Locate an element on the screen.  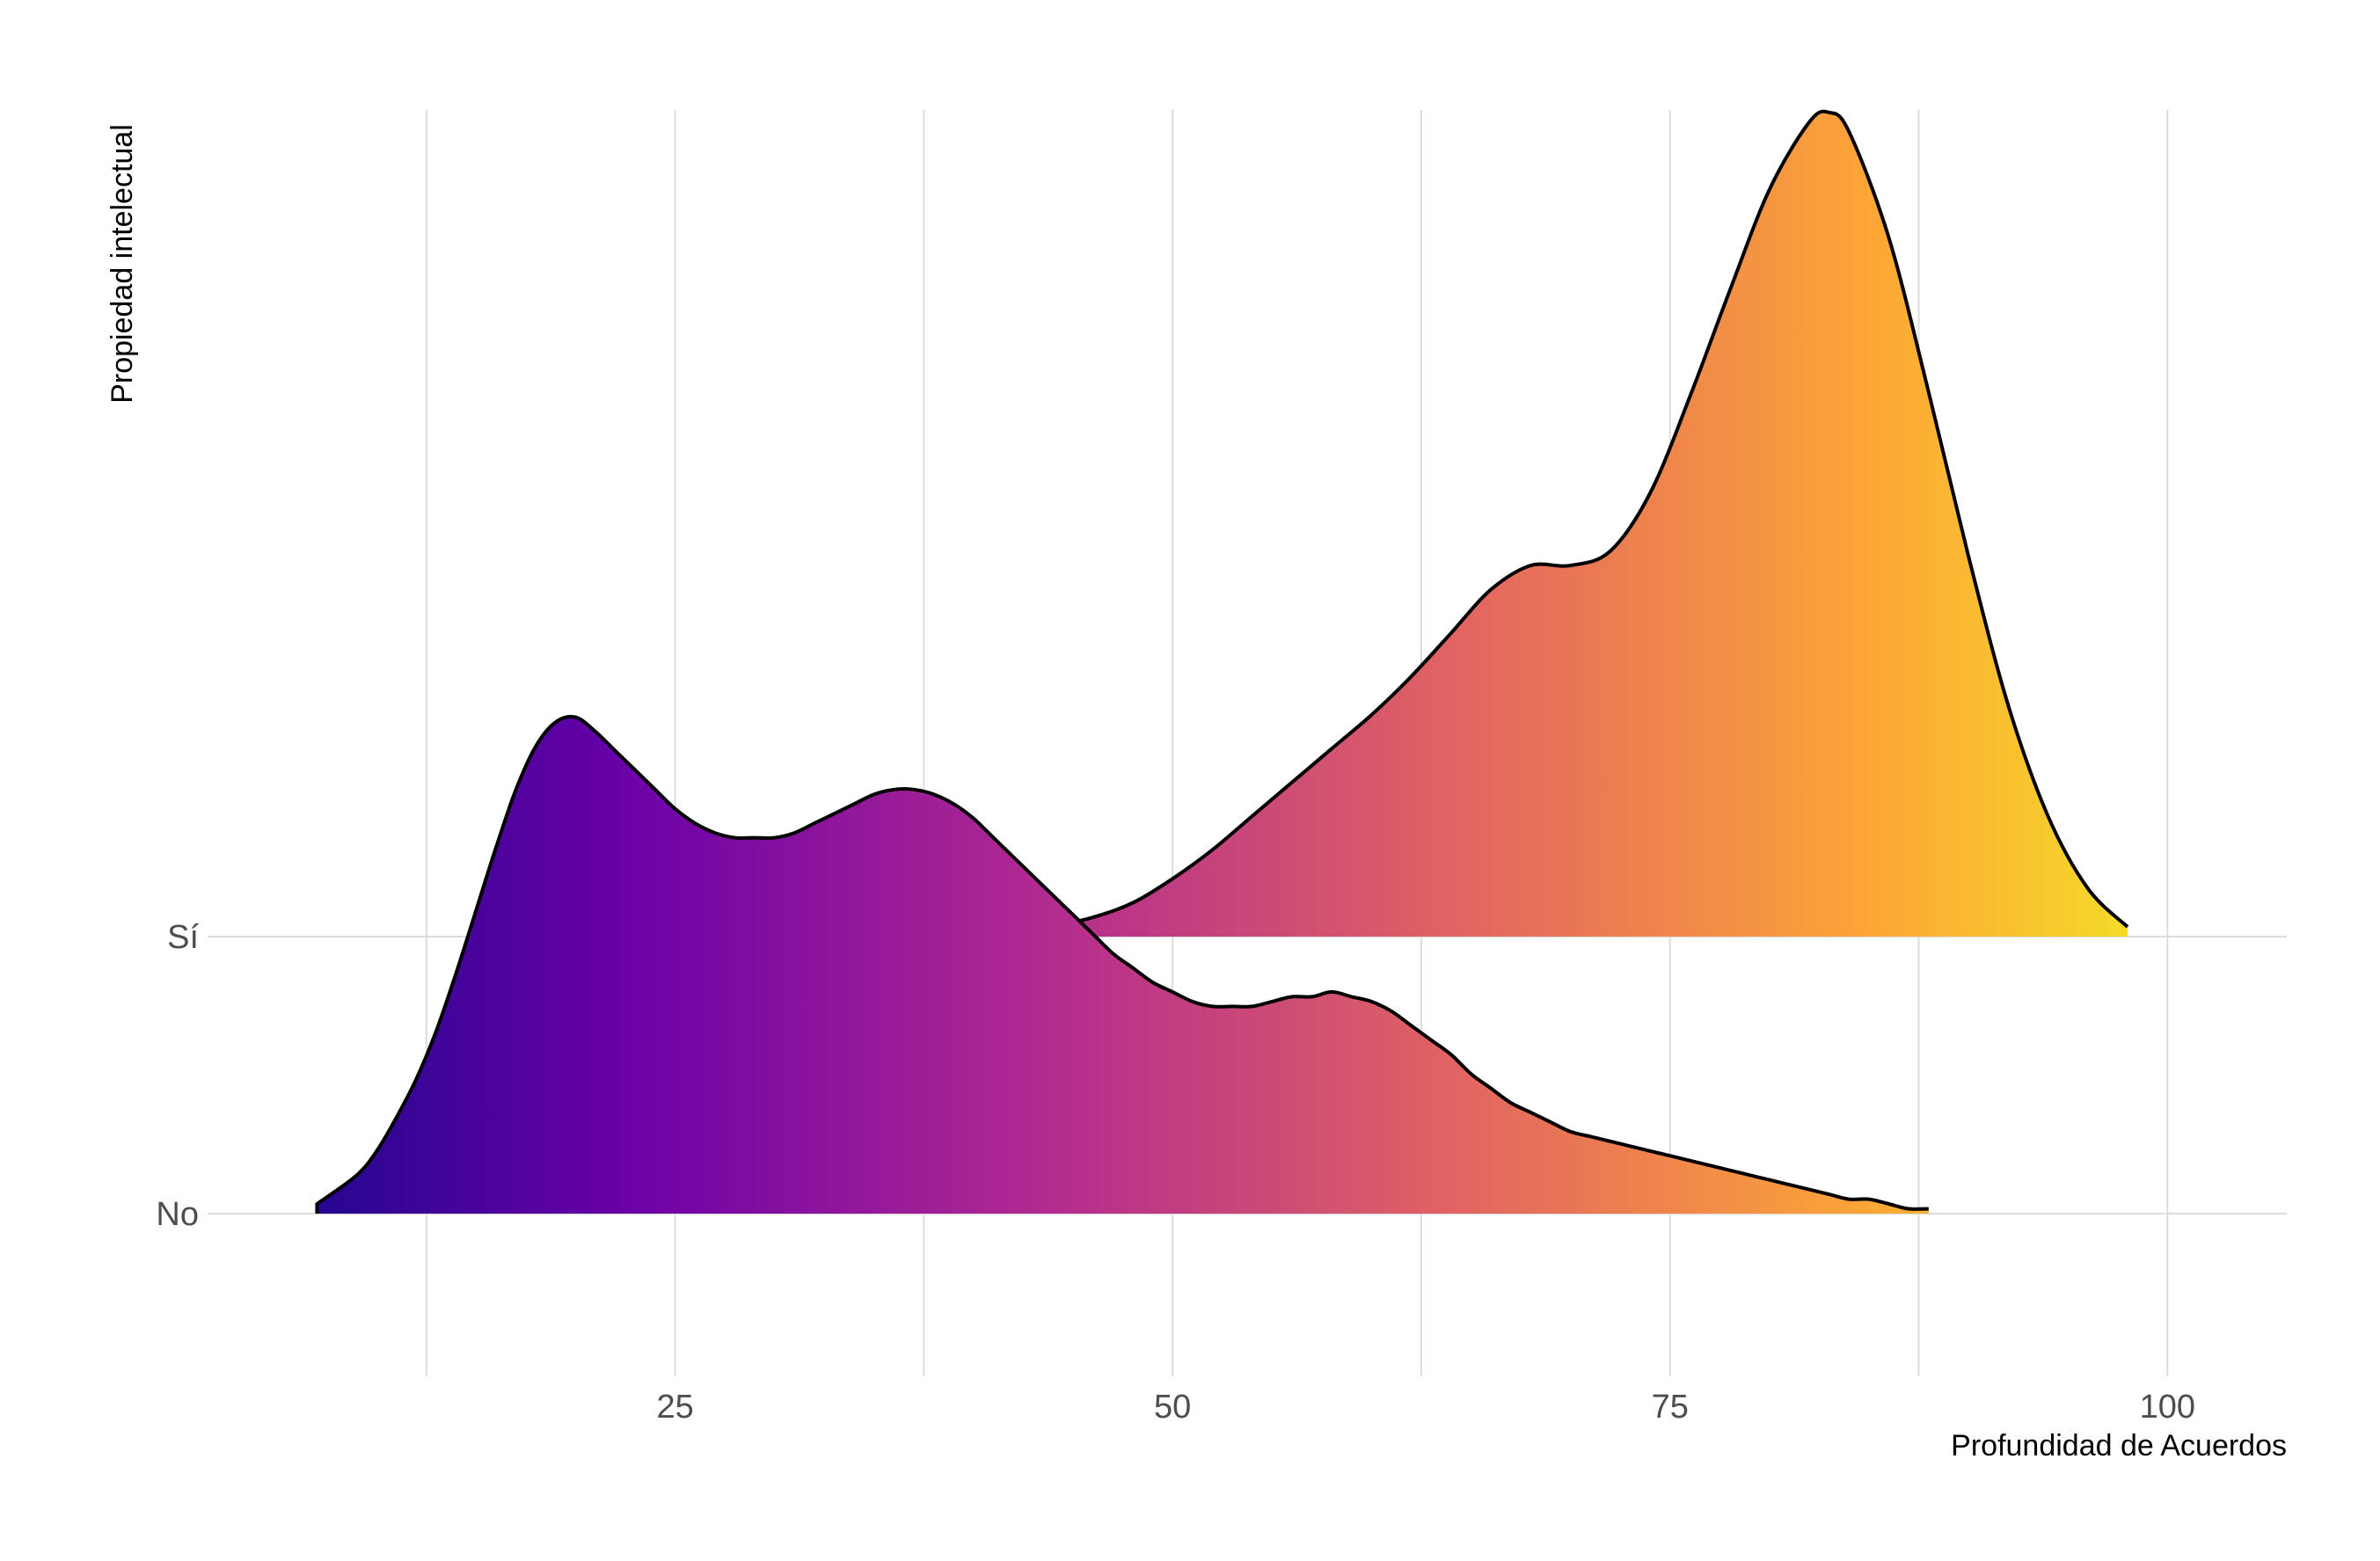
y-axis-title: Propiedad intelectual is located at coordinates (122, 264).